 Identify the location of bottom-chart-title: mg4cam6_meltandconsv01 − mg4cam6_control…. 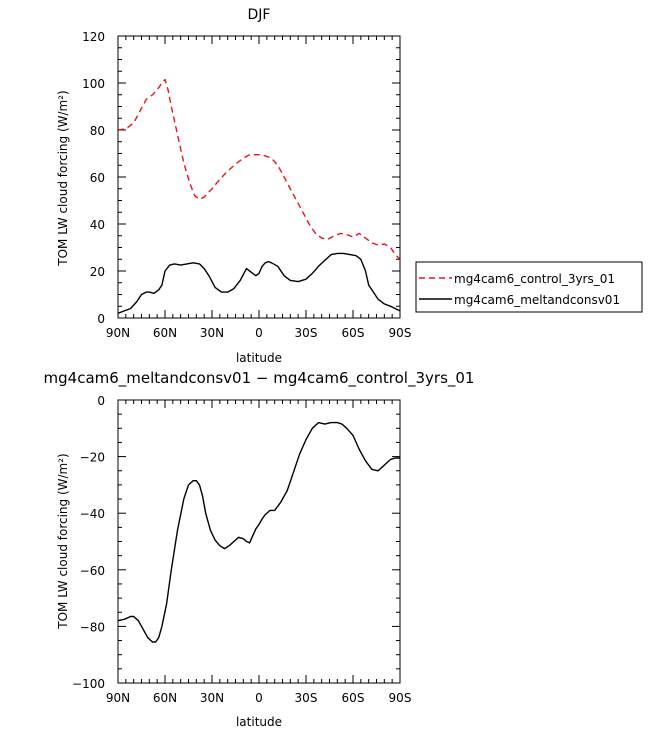
(259, 378).